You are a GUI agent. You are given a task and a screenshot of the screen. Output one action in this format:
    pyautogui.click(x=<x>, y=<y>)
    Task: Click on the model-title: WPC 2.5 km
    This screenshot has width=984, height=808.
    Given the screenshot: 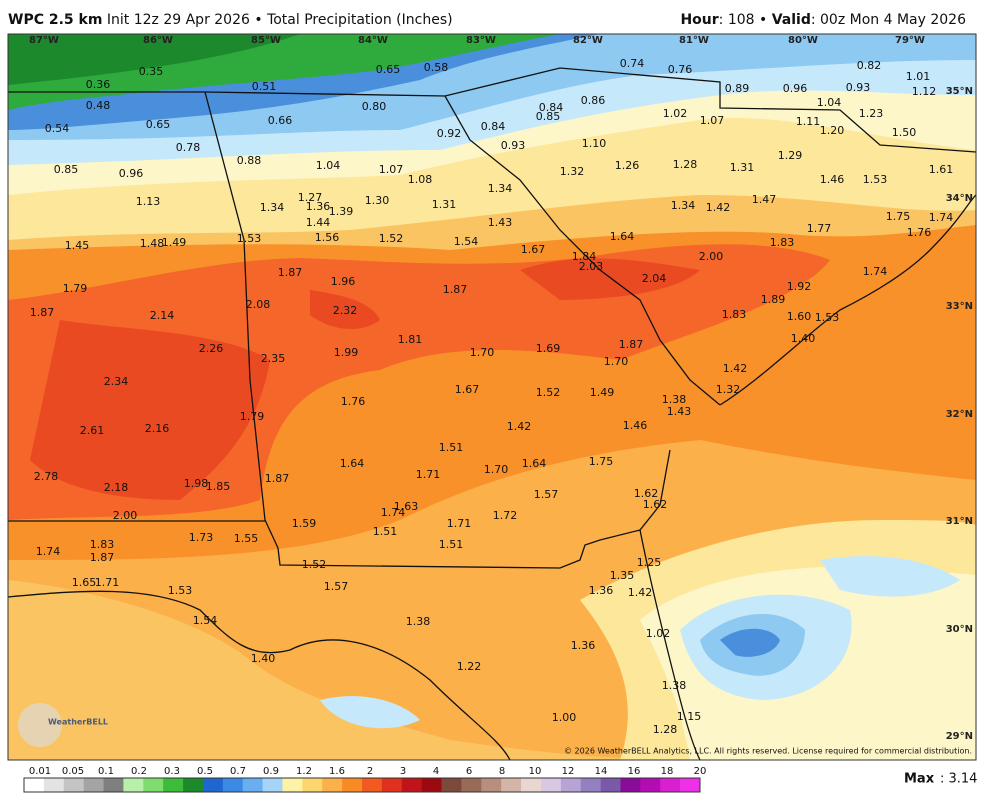 What is the action you would take?
    pyautogui.click(x=55, y=20)
    